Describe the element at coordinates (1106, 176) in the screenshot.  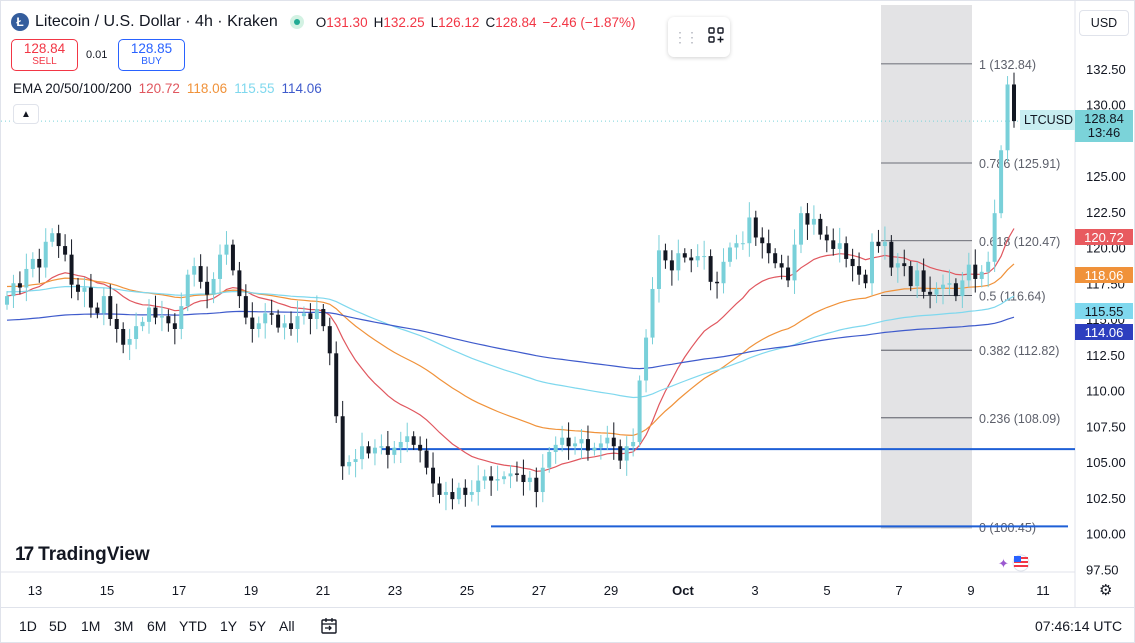
I see `price-tick-label: 125.00` at that location.